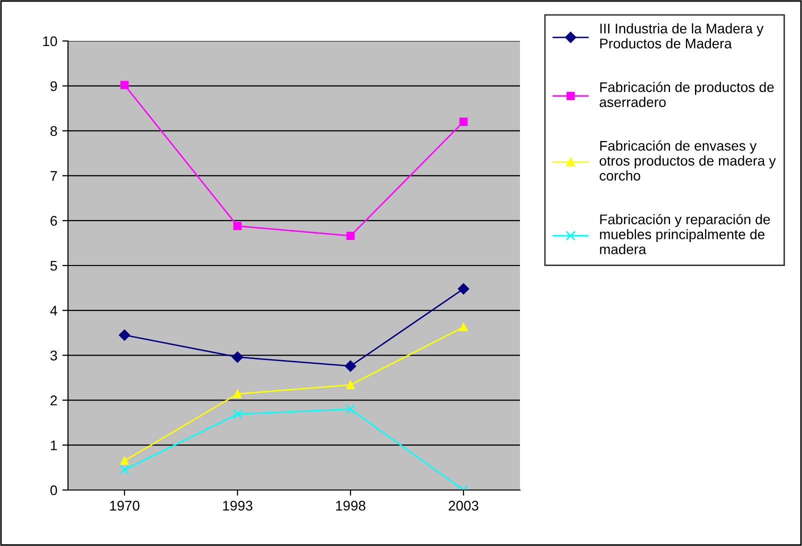 This screenshot has width=802, height=546. Describe the element at coordinates (351, 505) in the screenshot. I see `x-tick-label: 1998` at that location.